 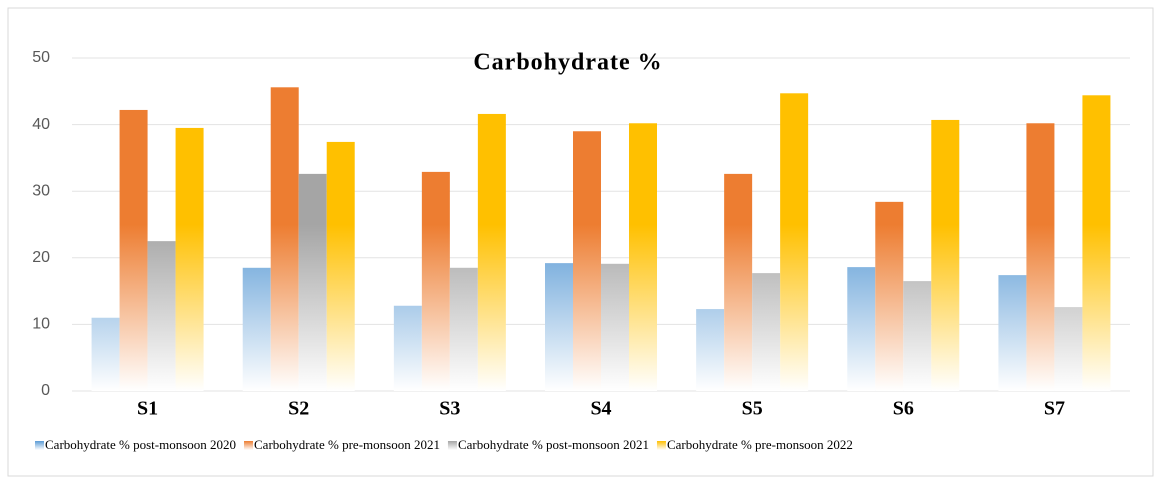 I want to click on x-tick-label: S1, so click(x=147, y=409).